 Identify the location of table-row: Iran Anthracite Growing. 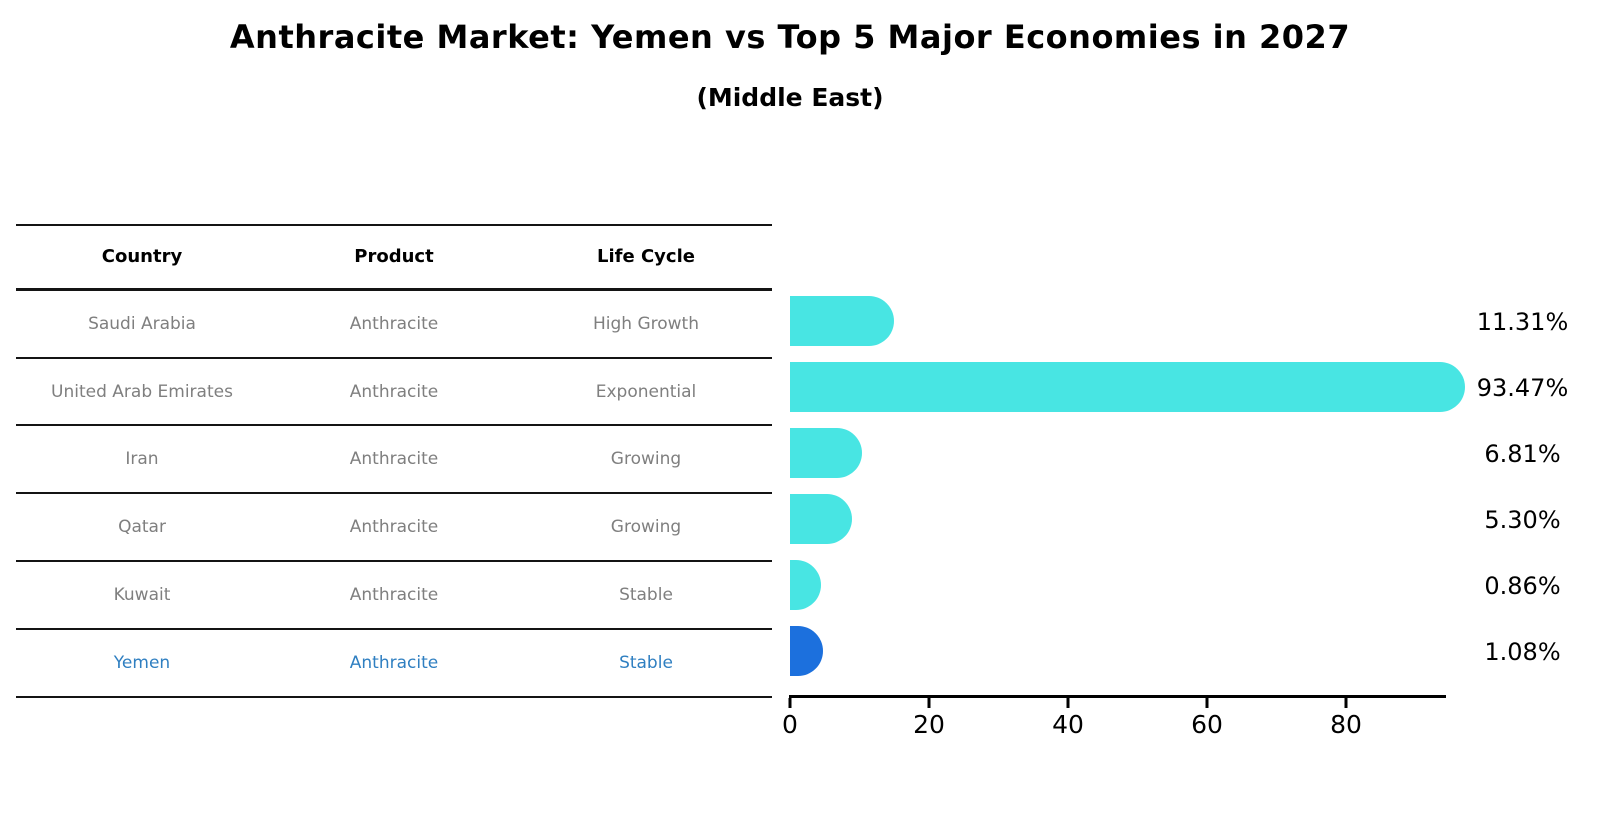
(394, 460).